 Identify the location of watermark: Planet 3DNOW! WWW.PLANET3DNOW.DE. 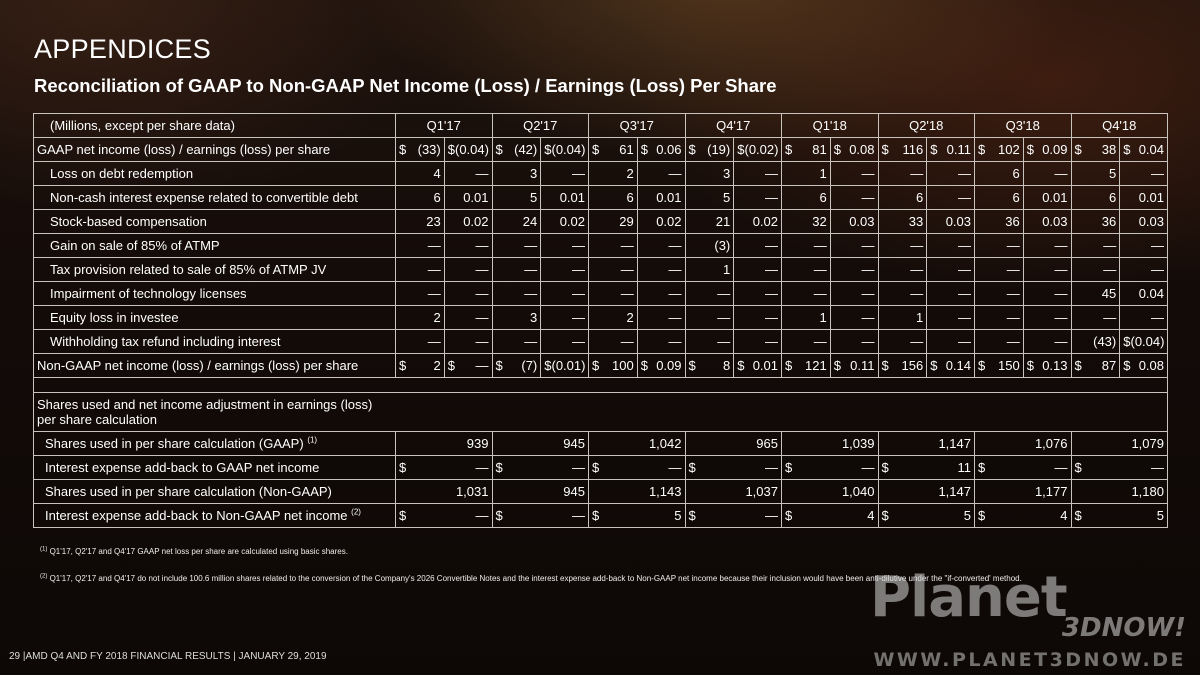
(1030, 618).